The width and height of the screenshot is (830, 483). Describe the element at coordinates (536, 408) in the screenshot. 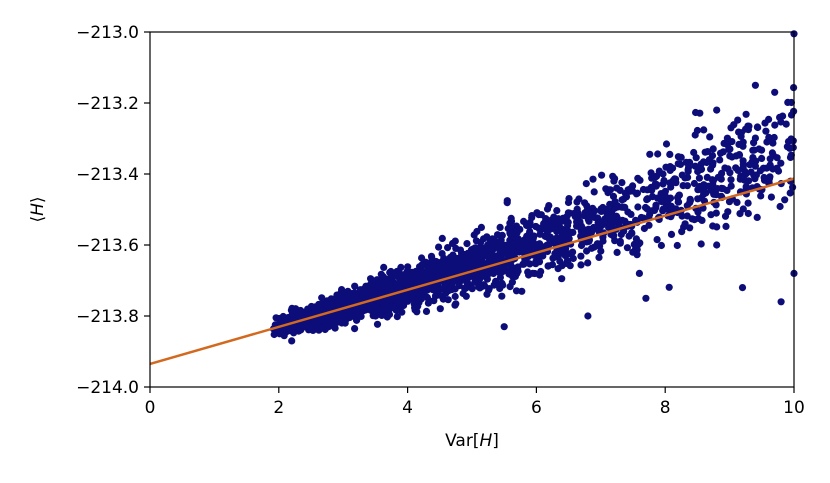

I see `x-tick-label: 6` at that location.